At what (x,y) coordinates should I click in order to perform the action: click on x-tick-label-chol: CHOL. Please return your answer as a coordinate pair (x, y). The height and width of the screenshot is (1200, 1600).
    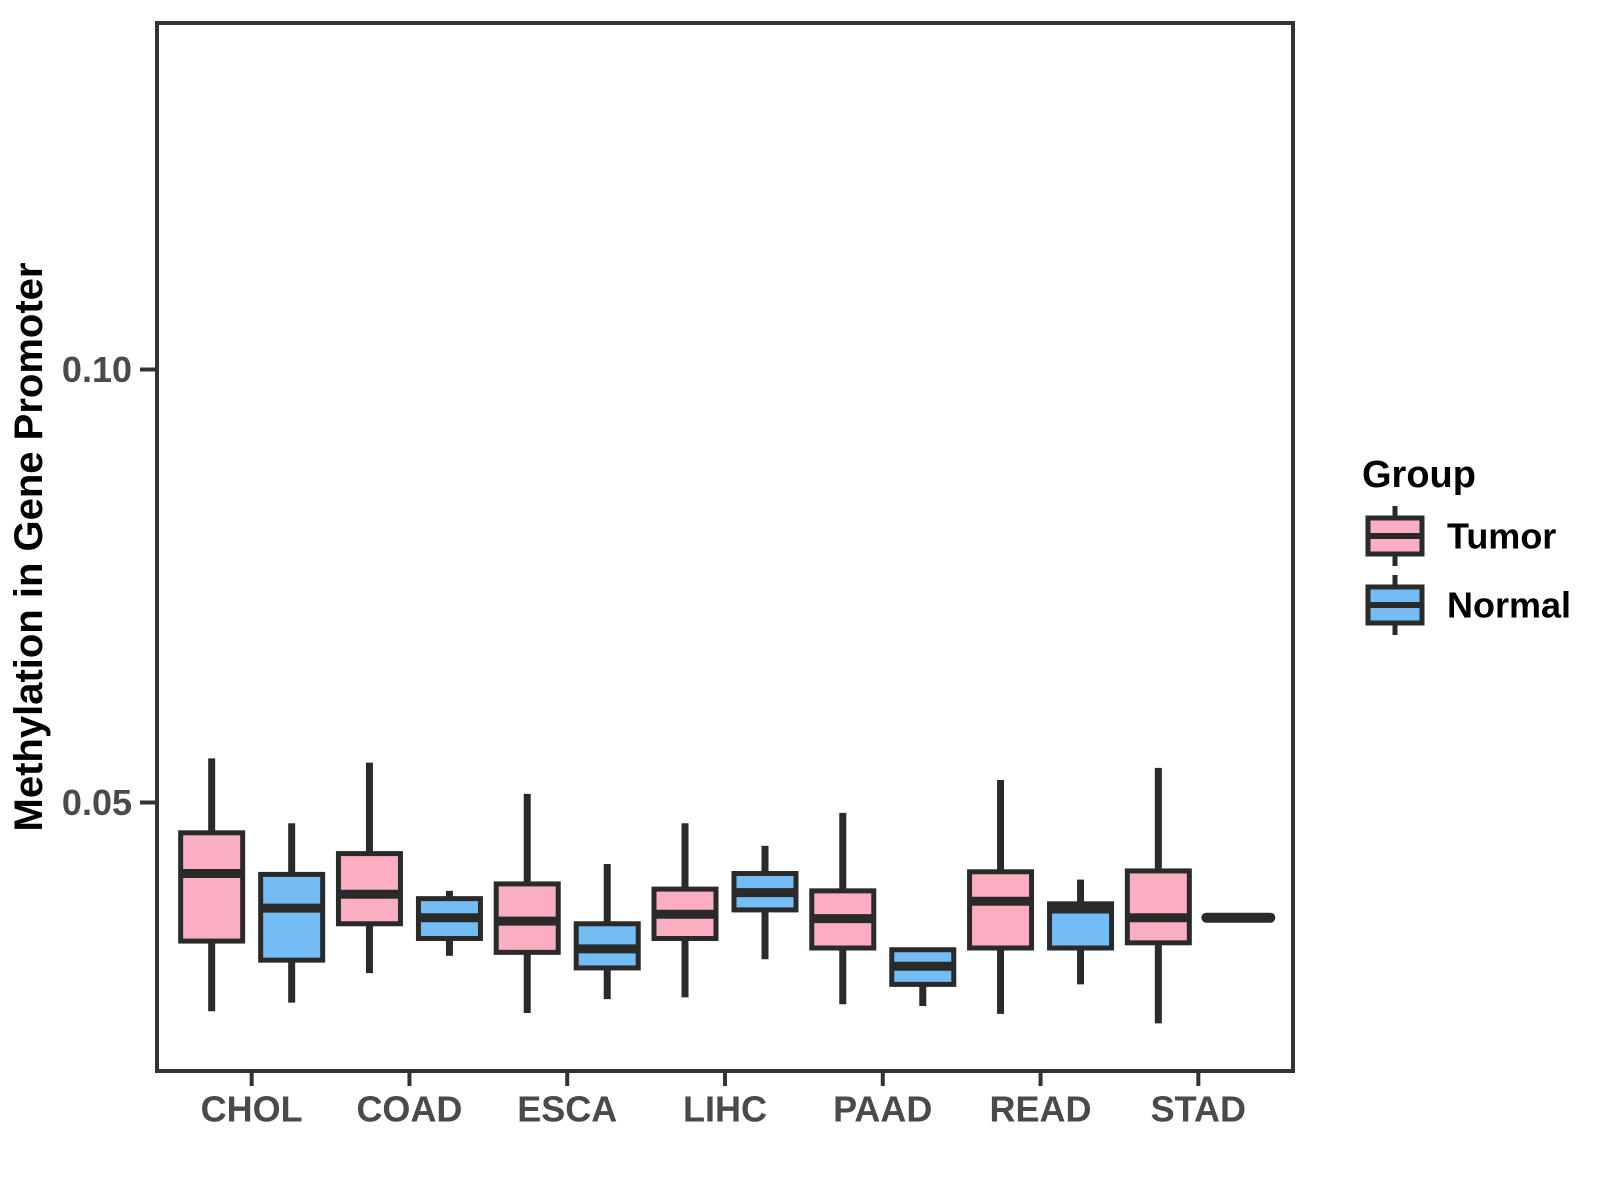
    Looking at the image, I should click on (252, 1108).